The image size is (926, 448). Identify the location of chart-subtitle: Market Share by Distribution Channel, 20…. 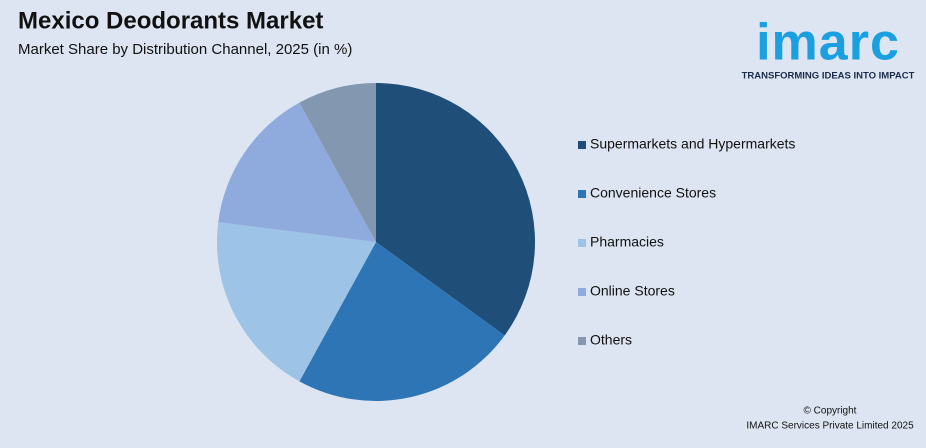
(185, 49).